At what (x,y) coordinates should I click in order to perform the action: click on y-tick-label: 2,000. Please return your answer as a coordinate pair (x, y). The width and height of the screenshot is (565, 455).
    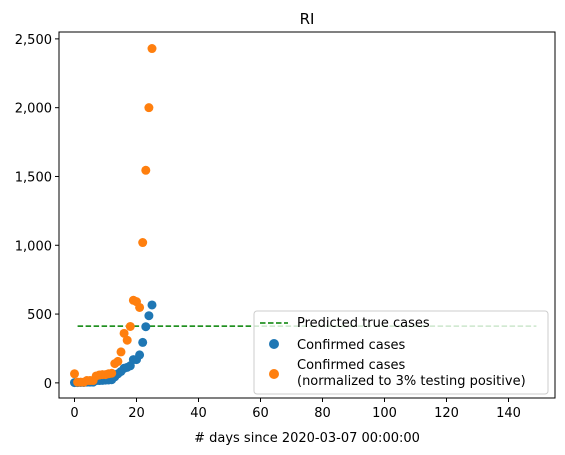
    Looking at the image, I should click on (33, 109).